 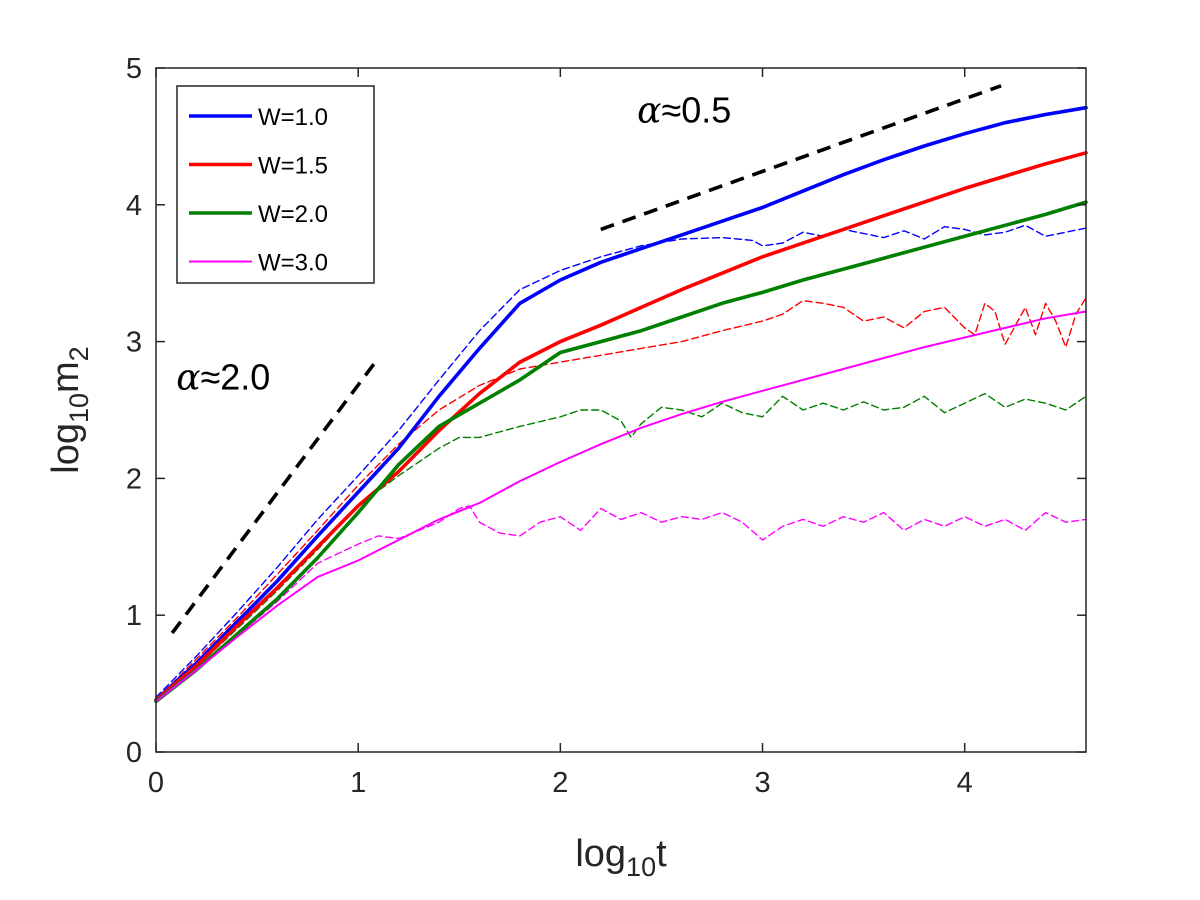 What do you see at coordinates (236, 376) in the screenshot?
I see `annotation-value: ≈2.0` at bounding box center [236, 376].